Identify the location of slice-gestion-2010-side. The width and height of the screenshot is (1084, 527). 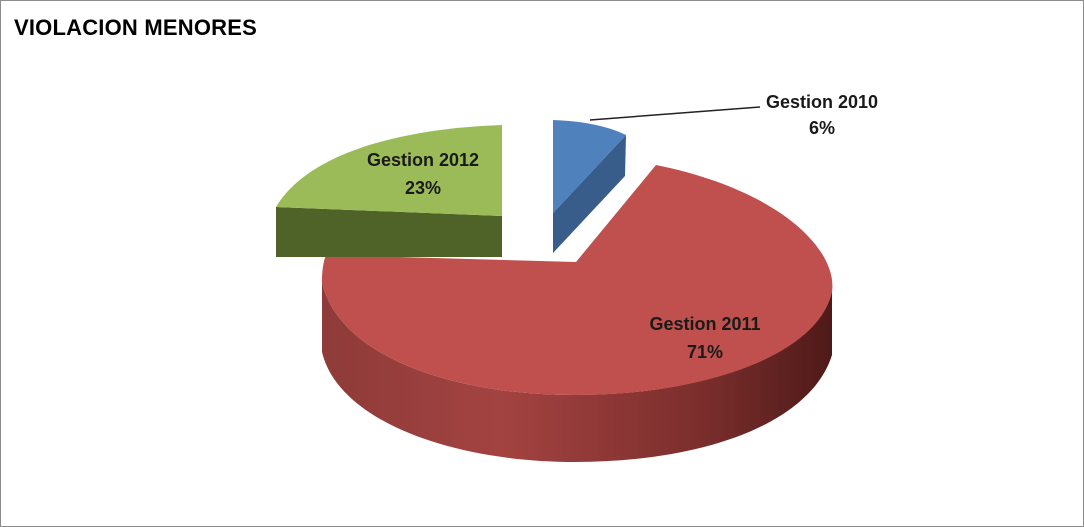
(589, 194).